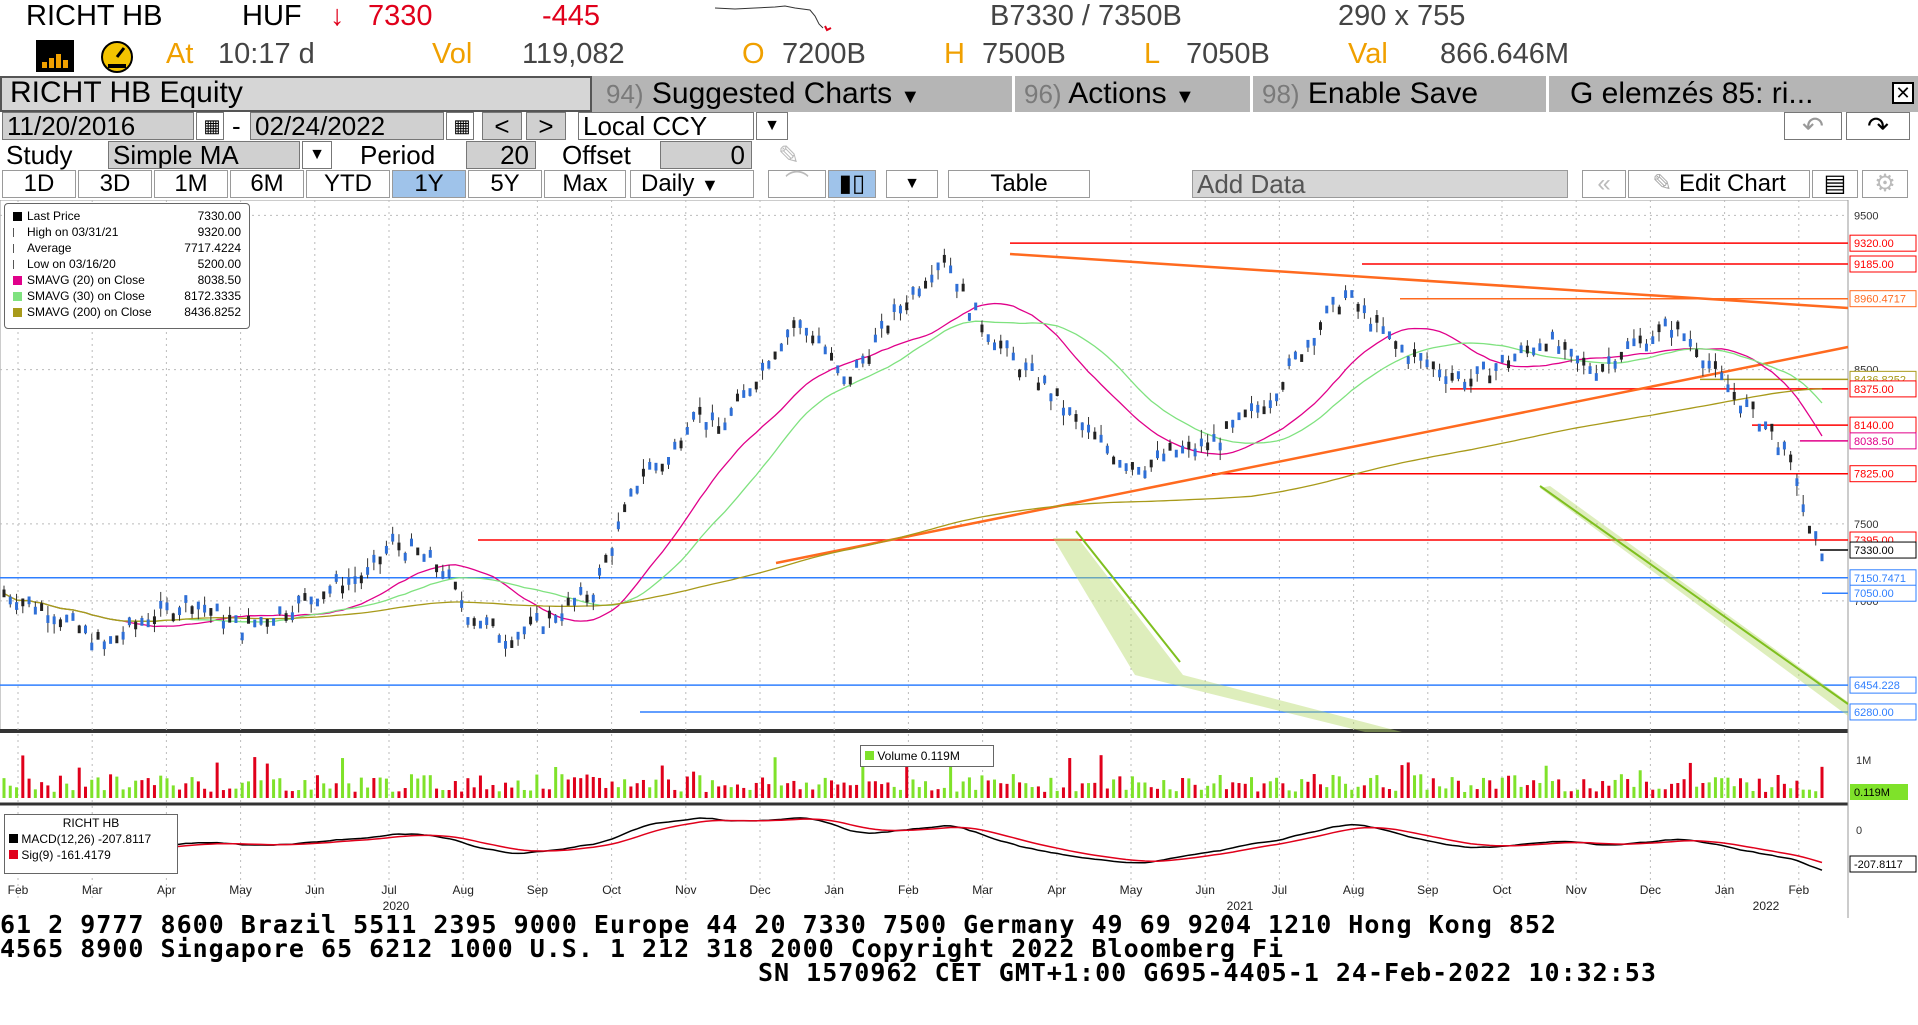  I want to click on period-input: 20, so click(501, 155).